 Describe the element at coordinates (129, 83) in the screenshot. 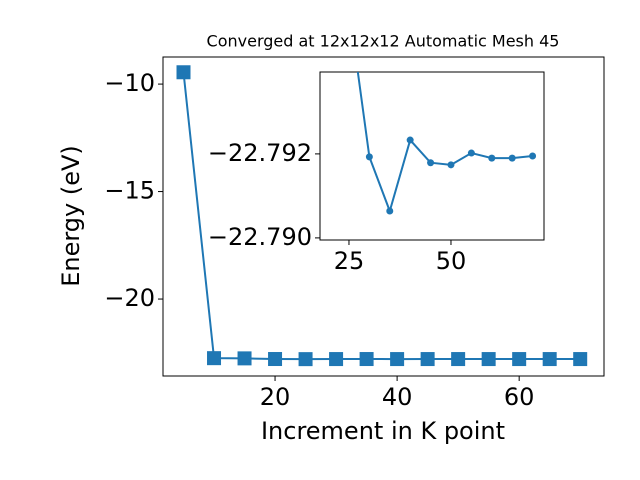

I see `y-tick-label: −10` at that location.